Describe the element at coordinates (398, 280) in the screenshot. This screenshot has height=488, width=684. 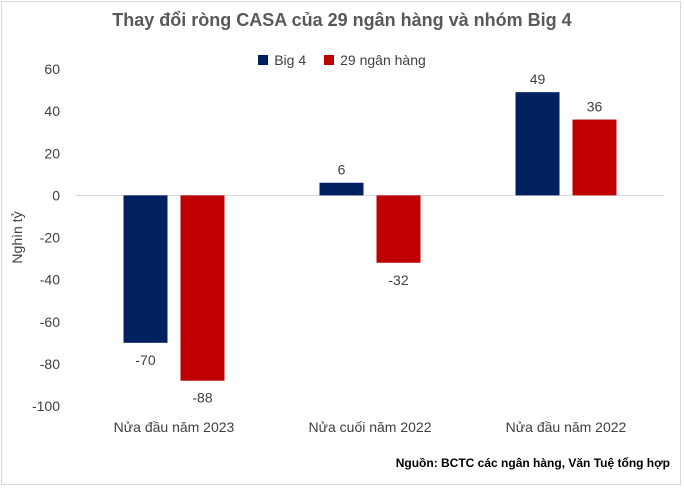
I see `data-label: -32` at that location.